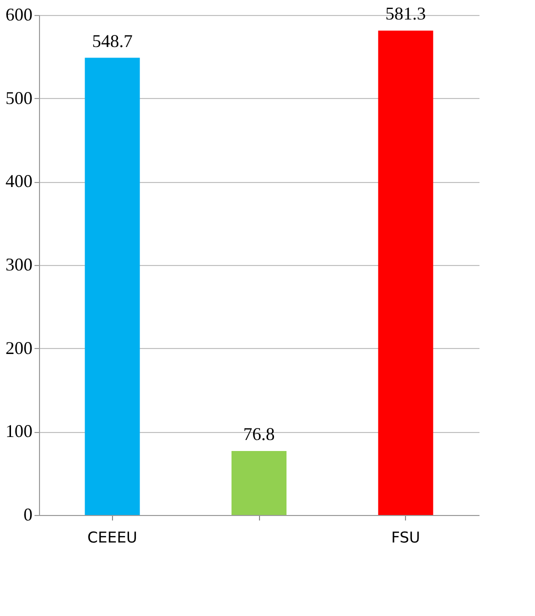 This screenshot has height=616, width=535. I want to click on y-tick-label: 0, so click(28, 514).